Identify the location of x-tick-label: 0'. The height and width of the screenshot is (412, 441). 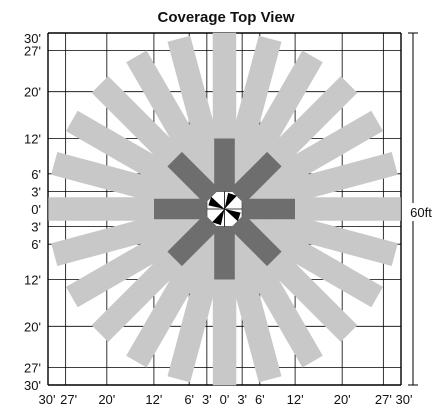
(225, 399).